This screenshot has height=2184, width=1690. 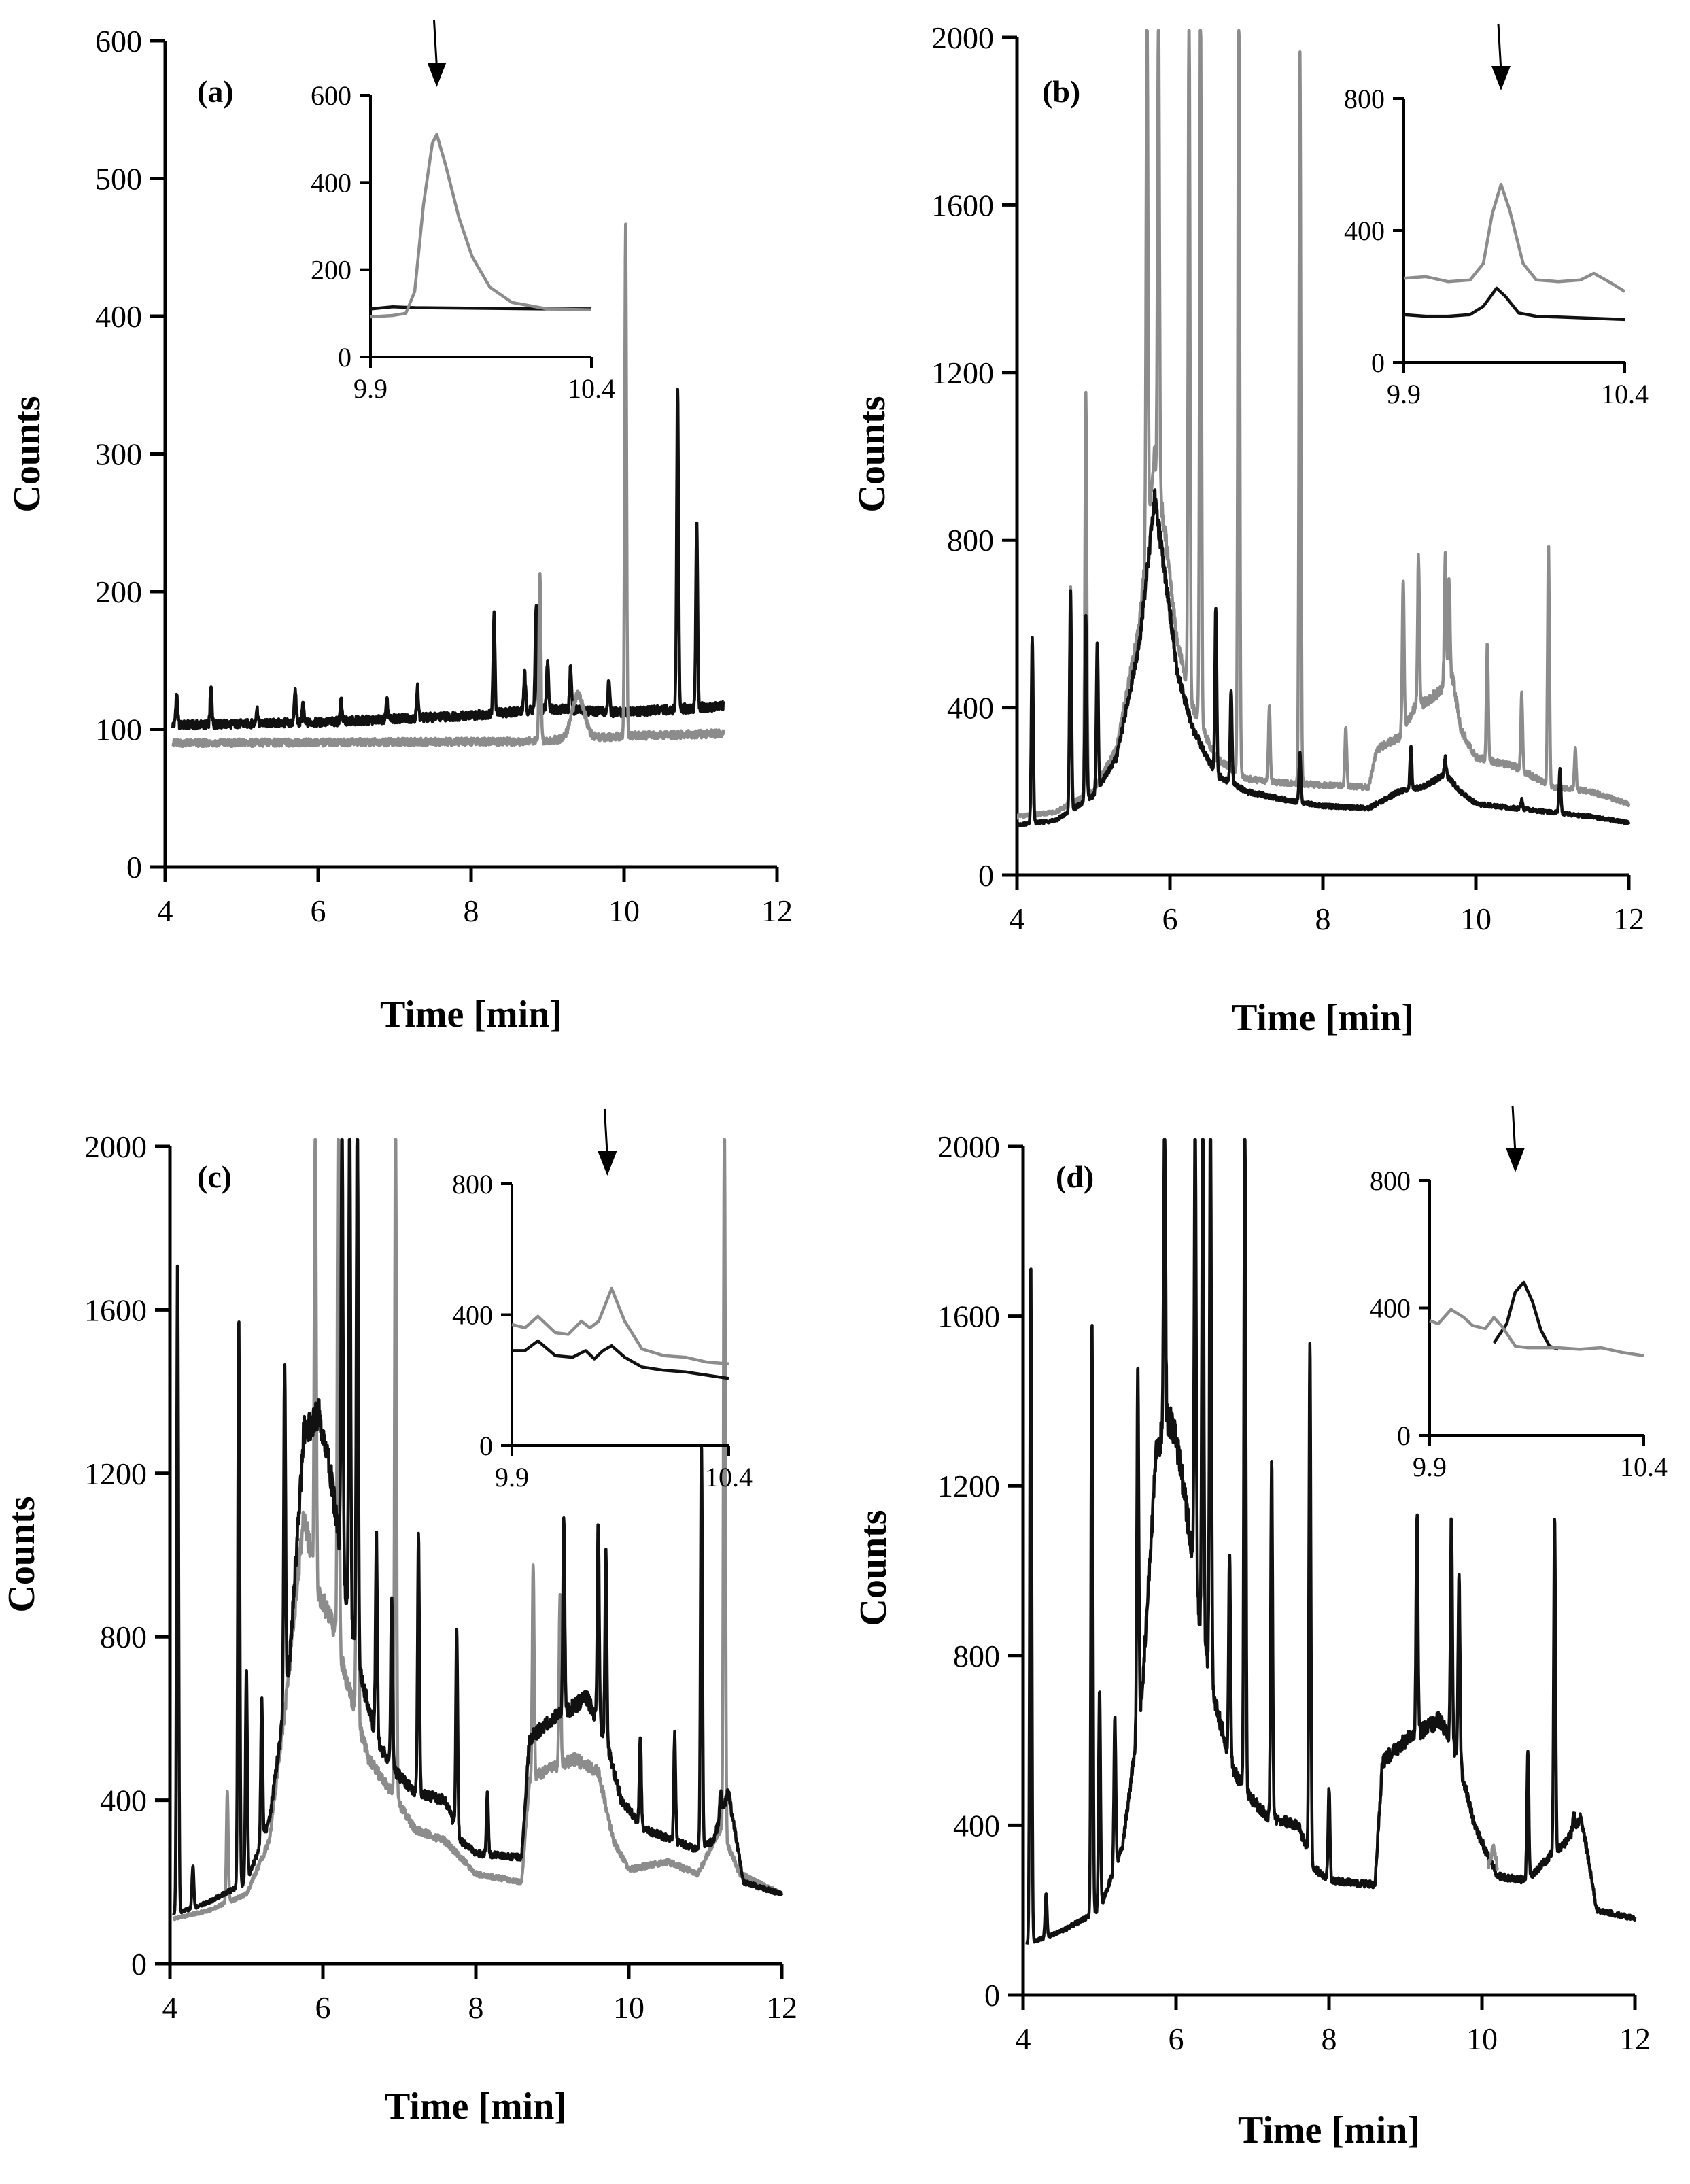 I want to click on panel-label: (c), so click(x=214, y=1177).